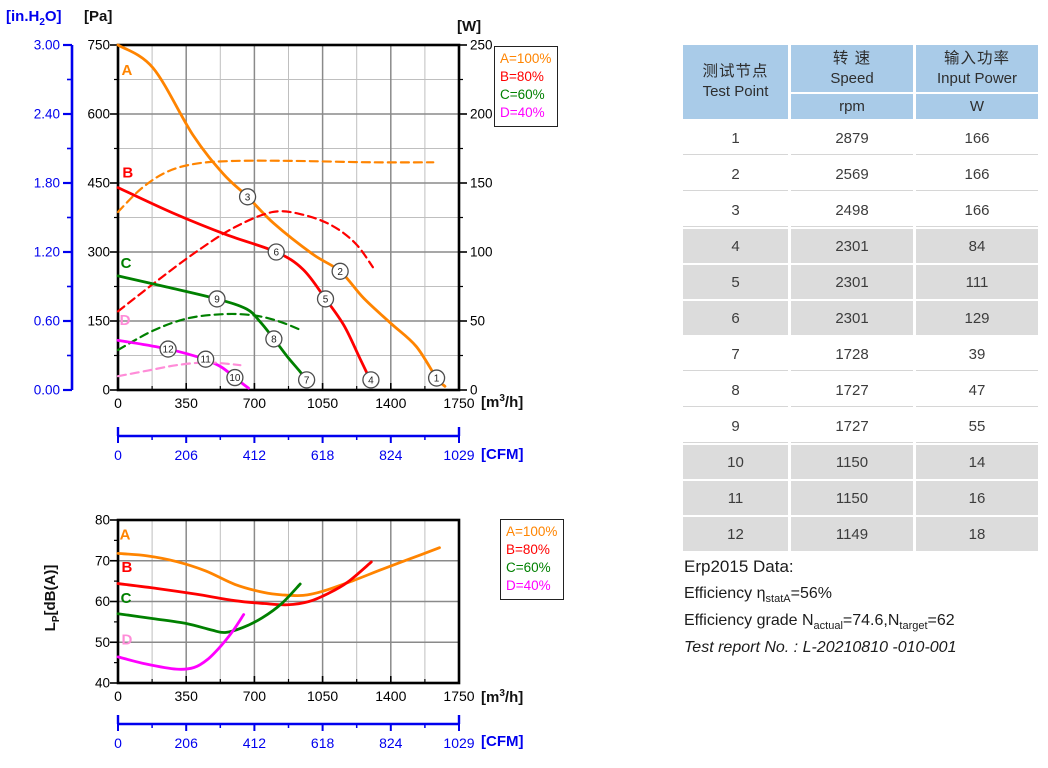  Describe the element at coordinates (735, 82) in the screenshot. I see `table-header-test-point: 测试节点 Test Point` at that location.